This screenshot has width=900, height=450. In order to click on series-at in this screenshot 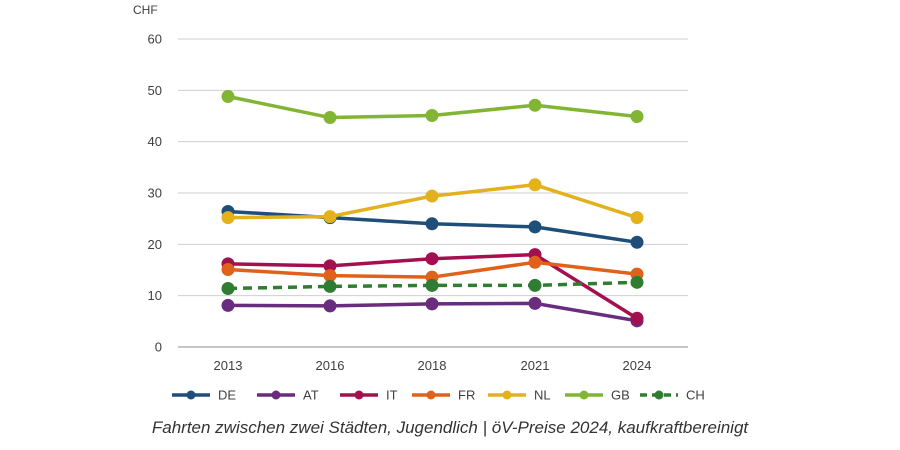, I will do `click(432, 312)`.